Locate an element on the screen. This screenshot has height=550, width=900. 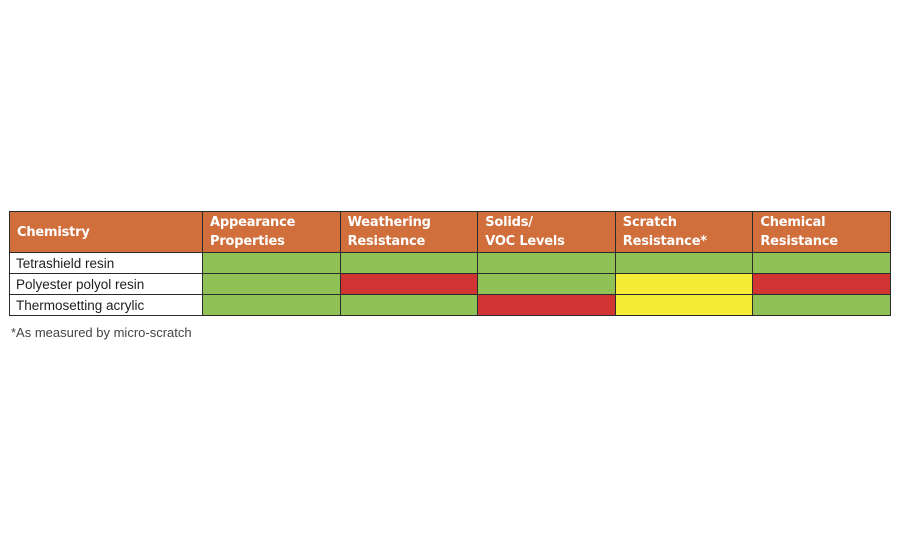
header-scratch-resistance: Scratch Resistance* is located at coordinates (684, 232).